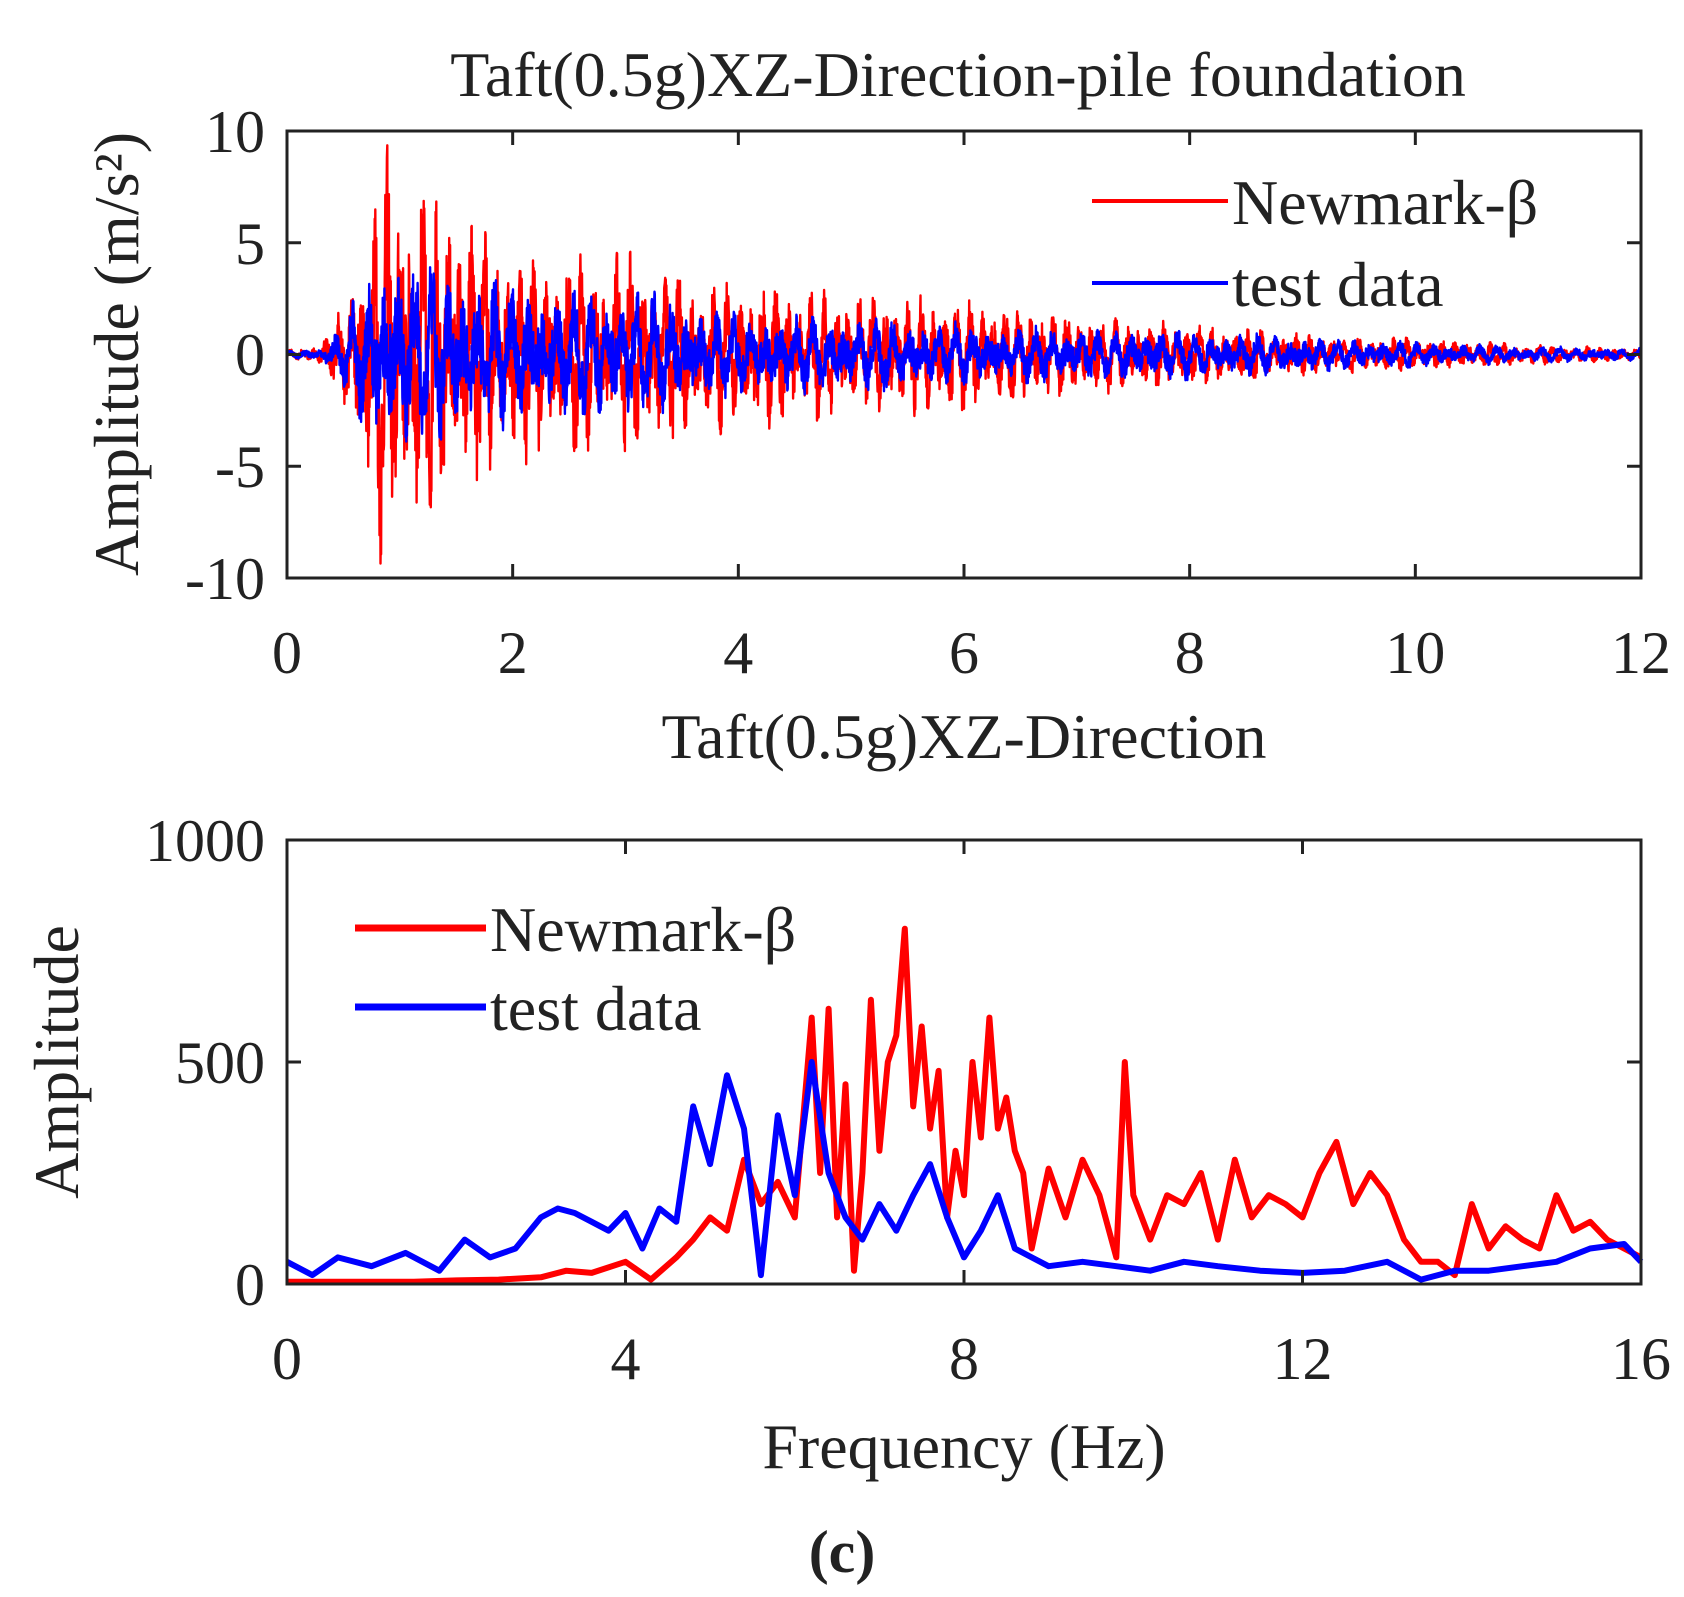  What do you see at coordinates (205, 841) in the screenshot?
I see `y-tick-label: 1000` at bounding box center [205, 841].